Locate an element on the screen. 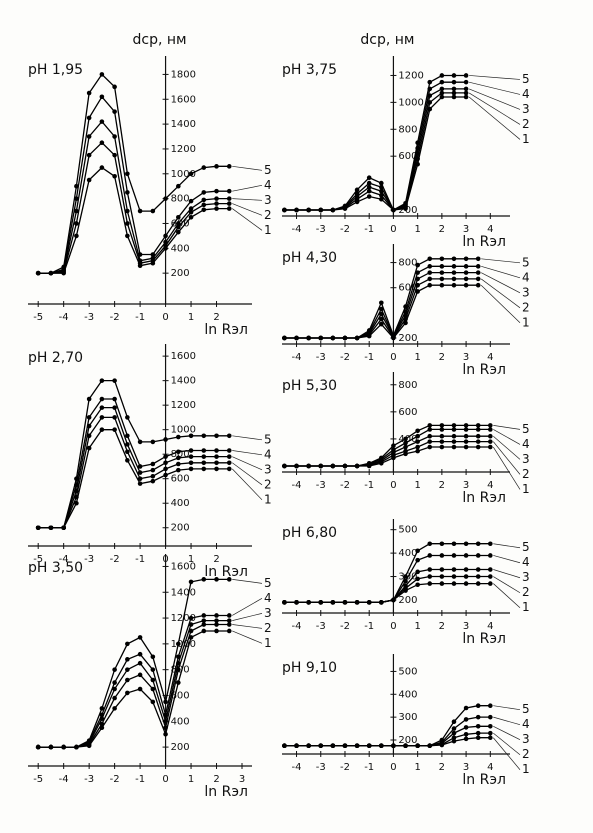 Image resolution: width=593 pixels, height=833 pixels. y-tick-label: 400 is located at coordinates (407, 694).